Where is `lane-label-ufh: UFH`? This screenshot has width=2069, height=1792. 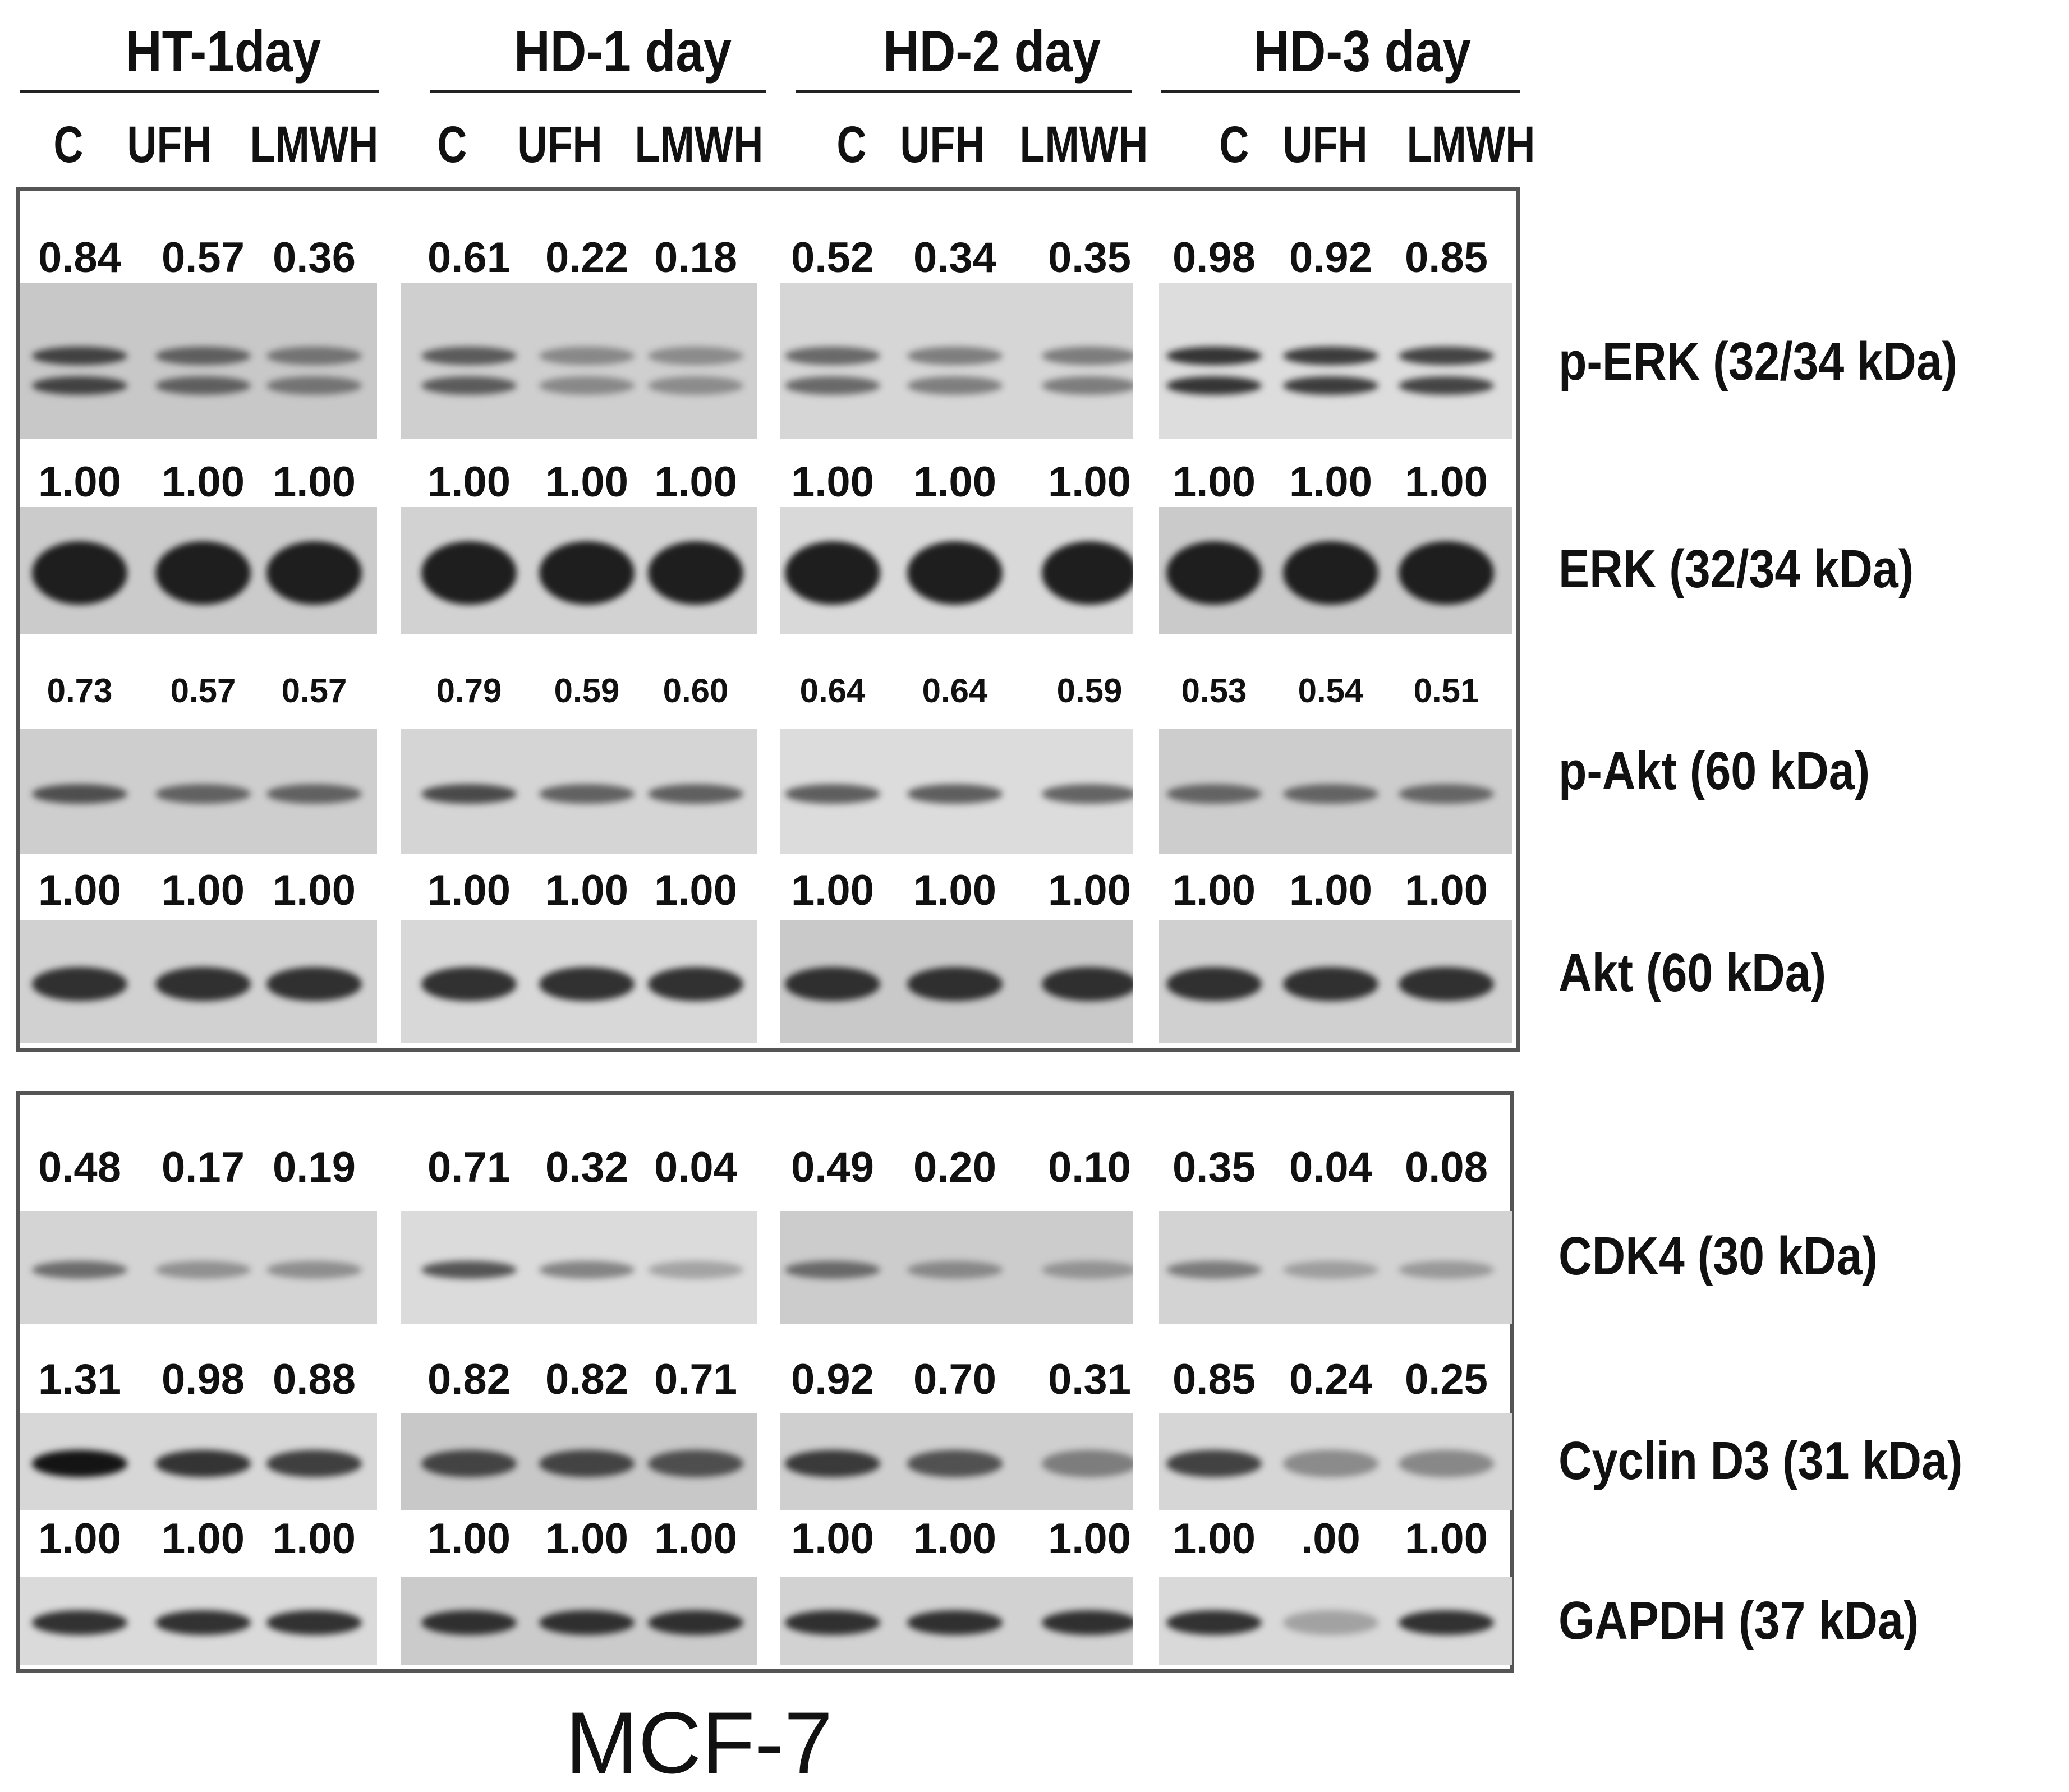 lane-label-ufh: UFH is located at coordinates (942, 144).